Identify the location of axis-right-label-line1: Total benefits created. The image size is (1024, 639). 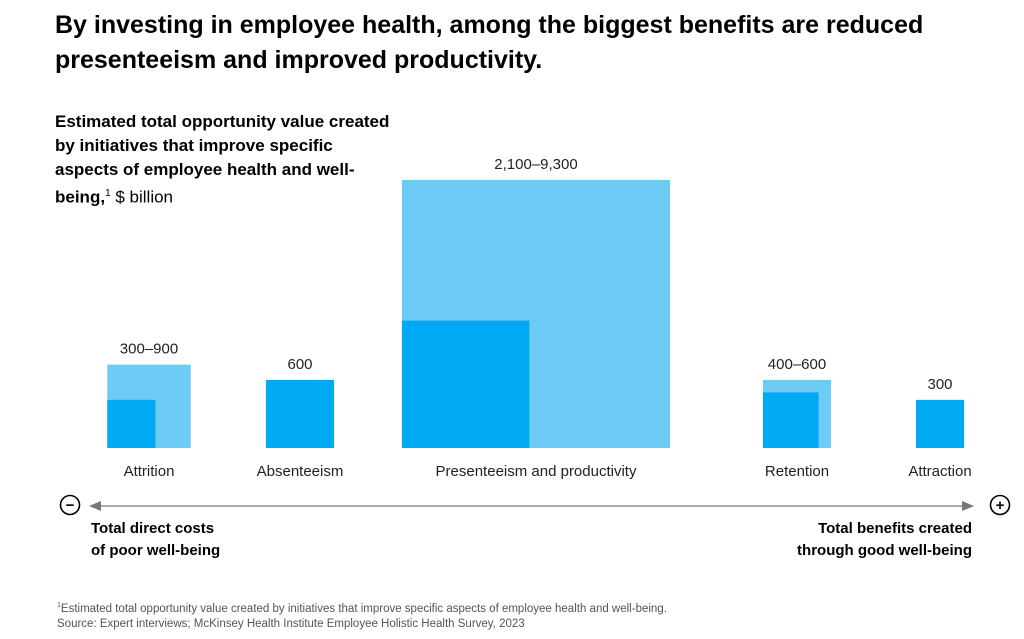
(895, 528).